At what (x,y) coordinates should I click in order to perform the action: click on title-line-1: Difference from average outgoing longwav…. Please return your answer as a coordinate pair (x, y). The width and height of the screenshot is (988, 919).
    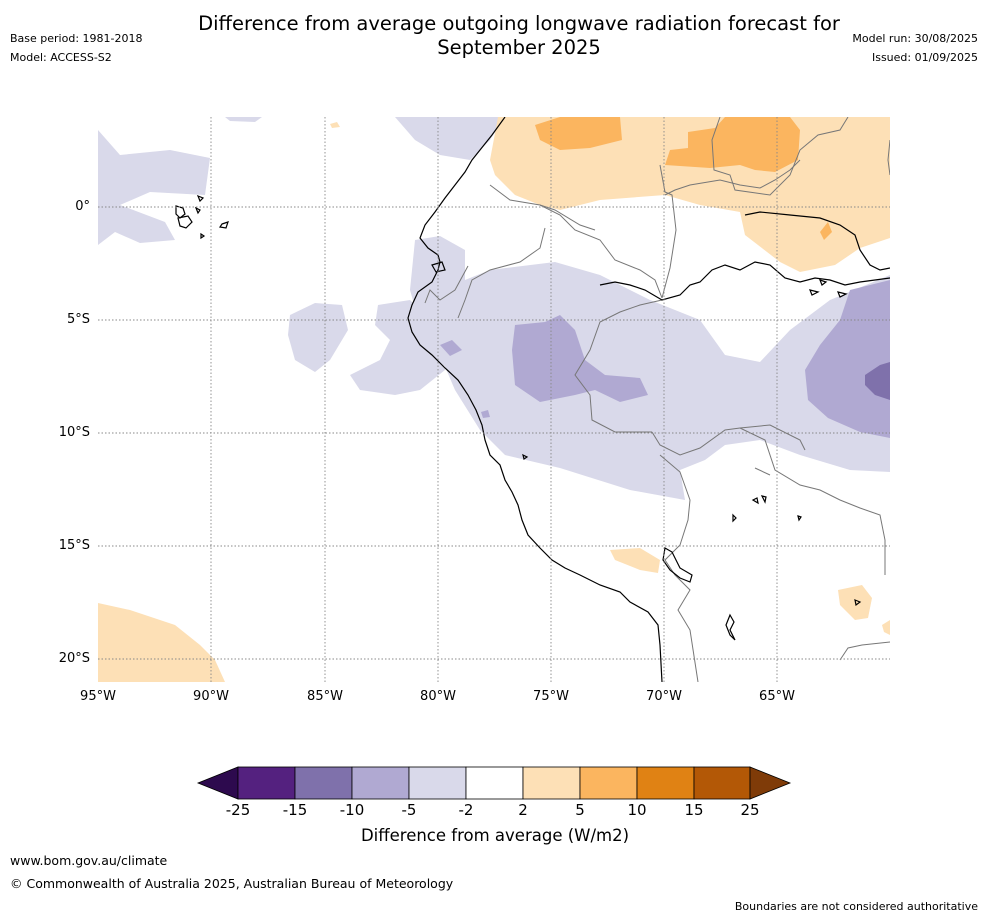
    Looking at the image, I should click on (519, 23).